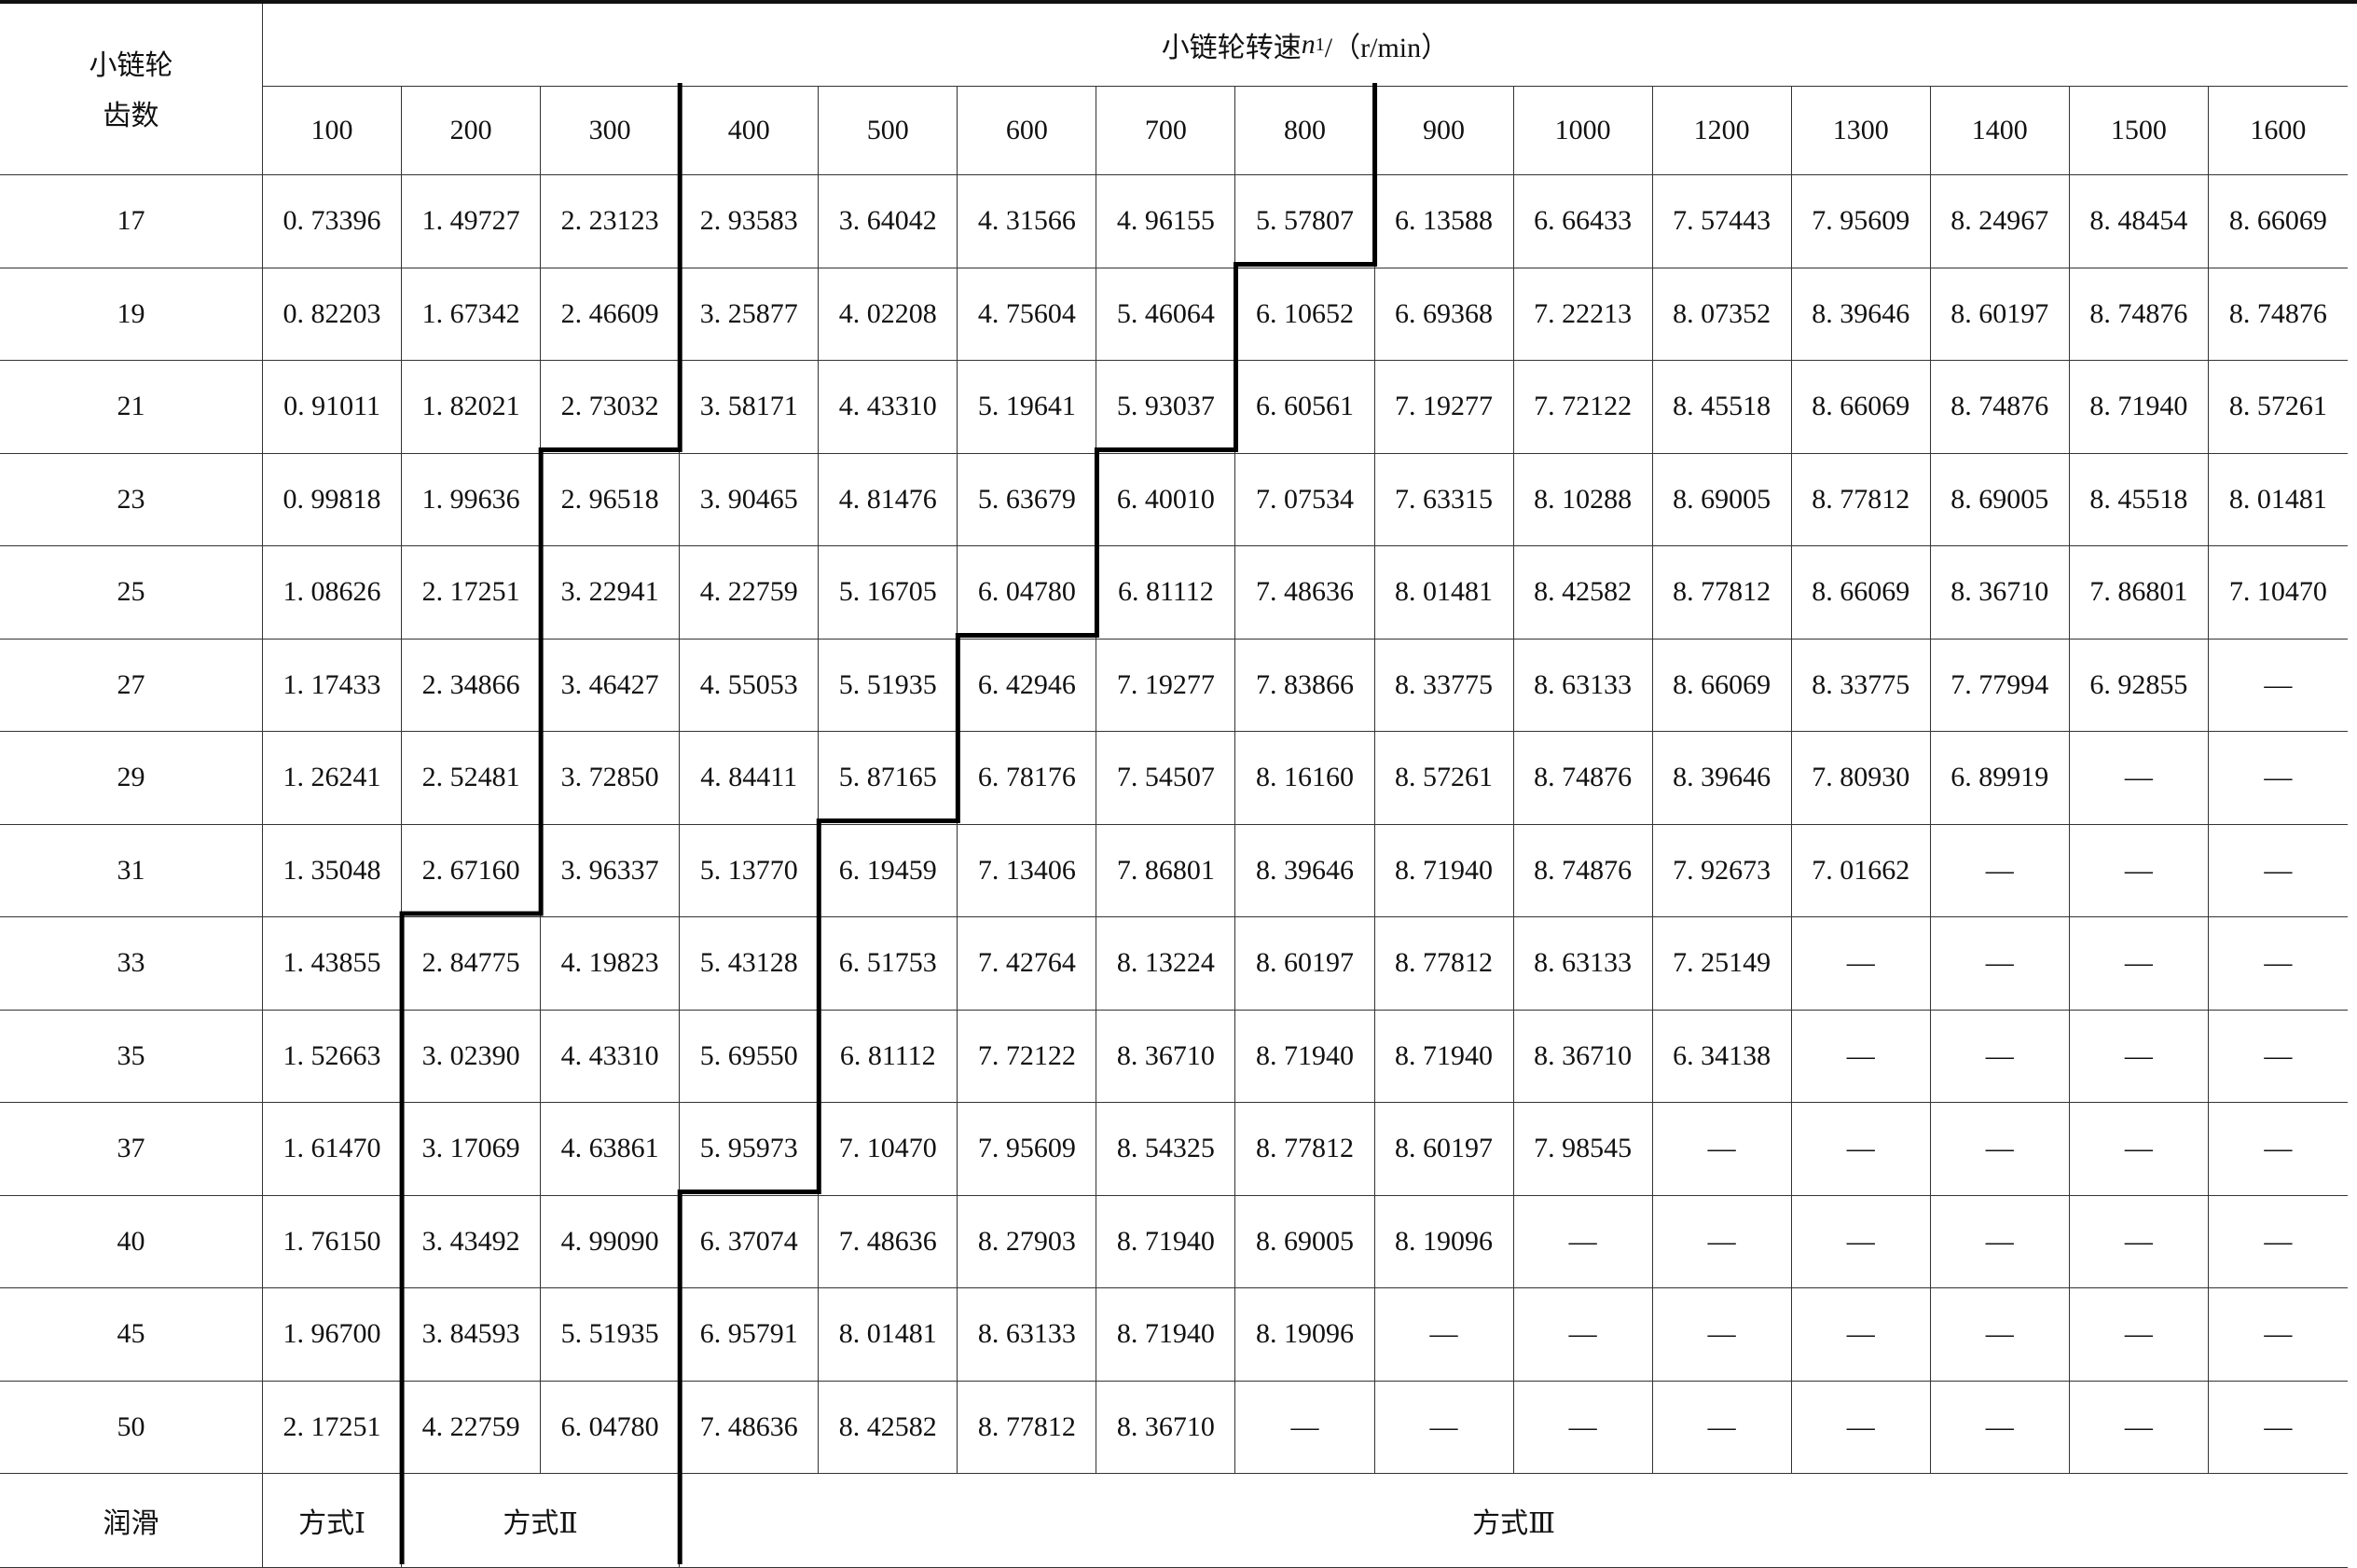  Describe the element at coordinates (1444, 407) in the screenshot. I see `value-cell: 7. 19277` at that location.